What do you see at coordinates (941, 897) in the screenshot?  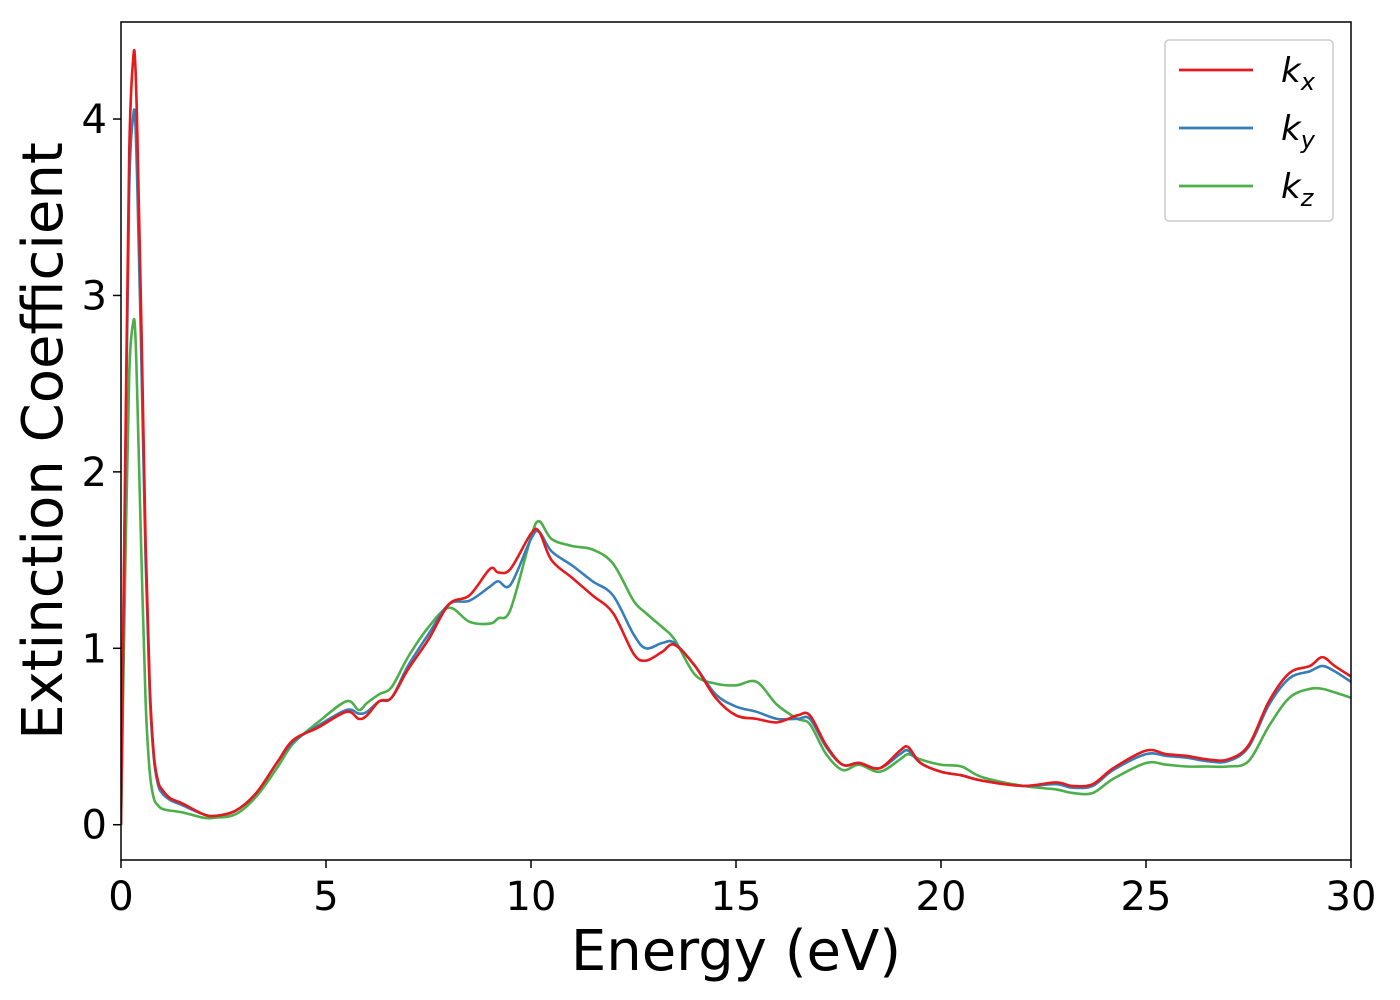 I see `x-tick-label: 20` at bounding box center [941, 897].